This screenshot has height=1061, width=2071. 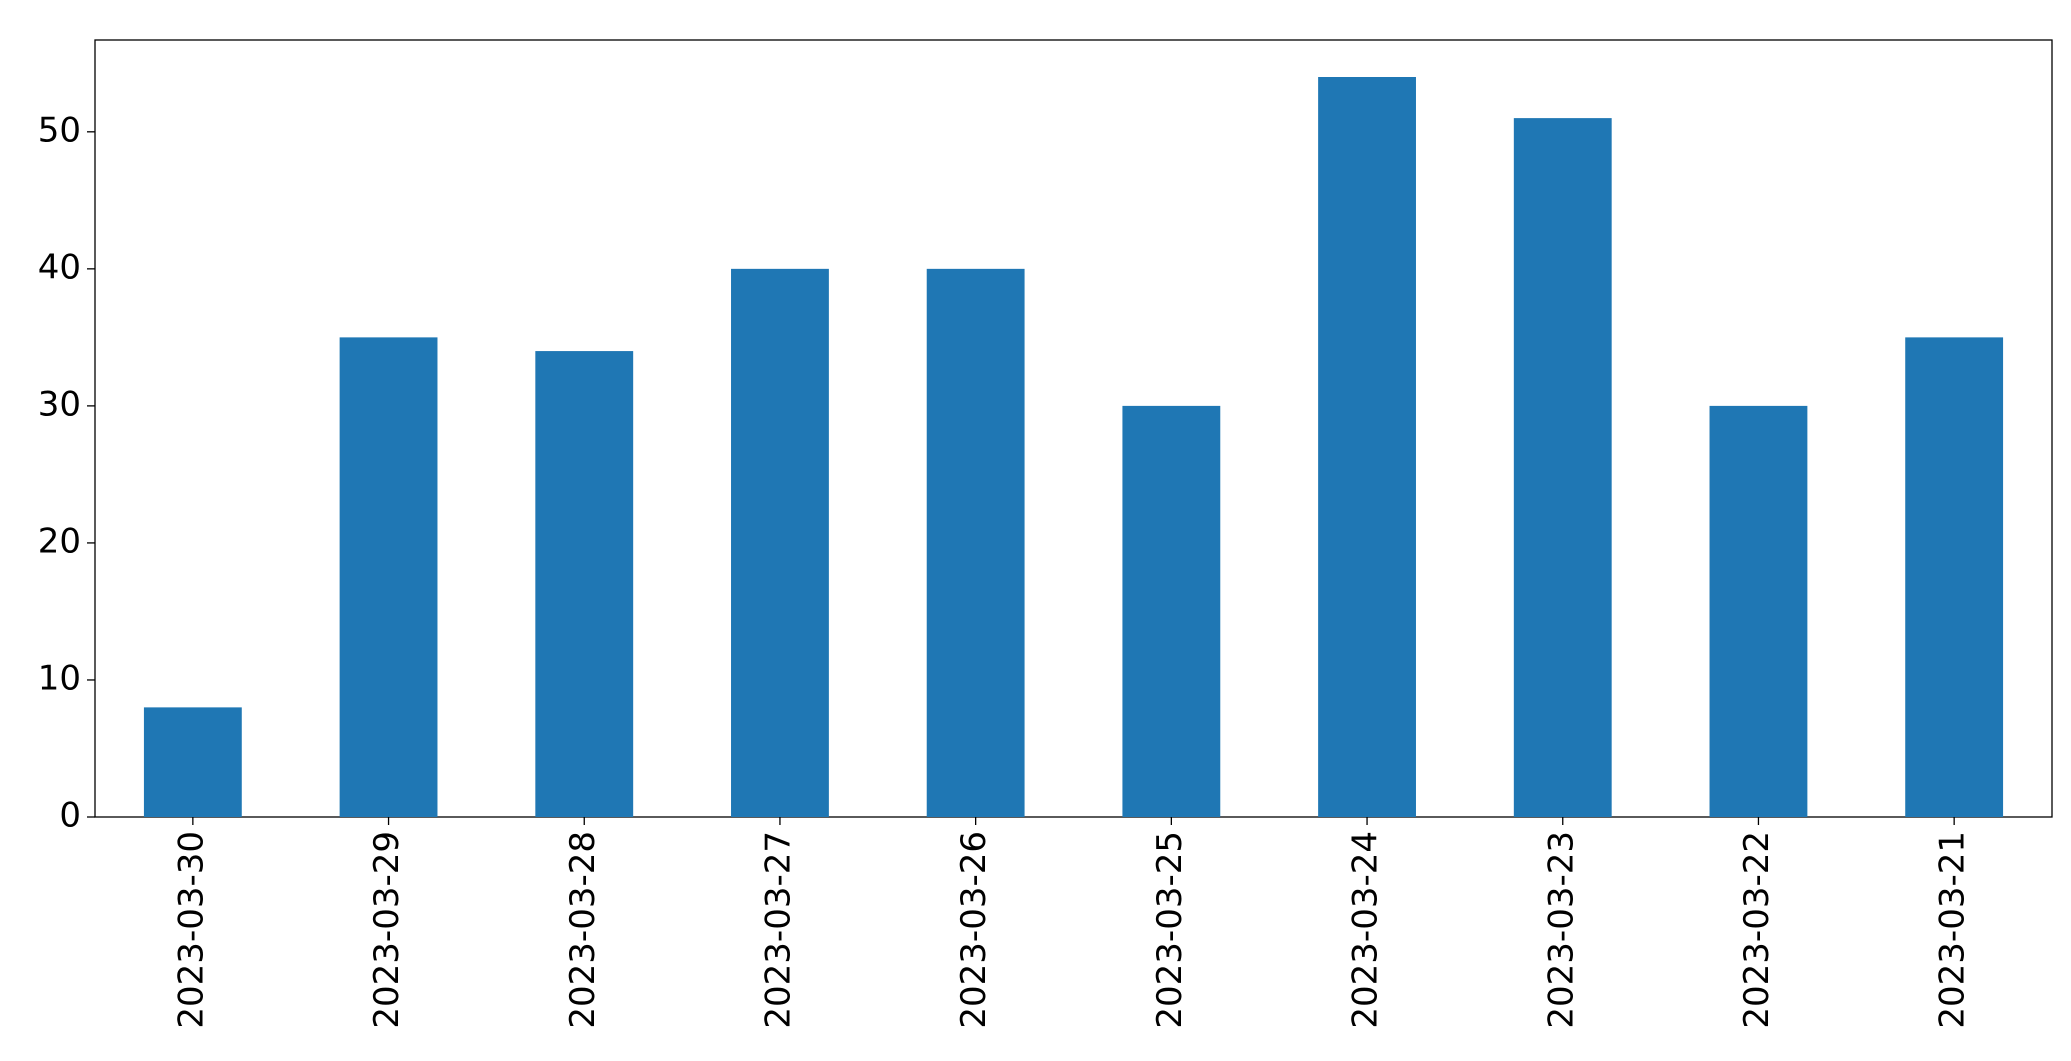 What do you see at coordinates (59, 130) in the screenshot?
I see `y-tick-label: 50` at bounding box center [59, 130].